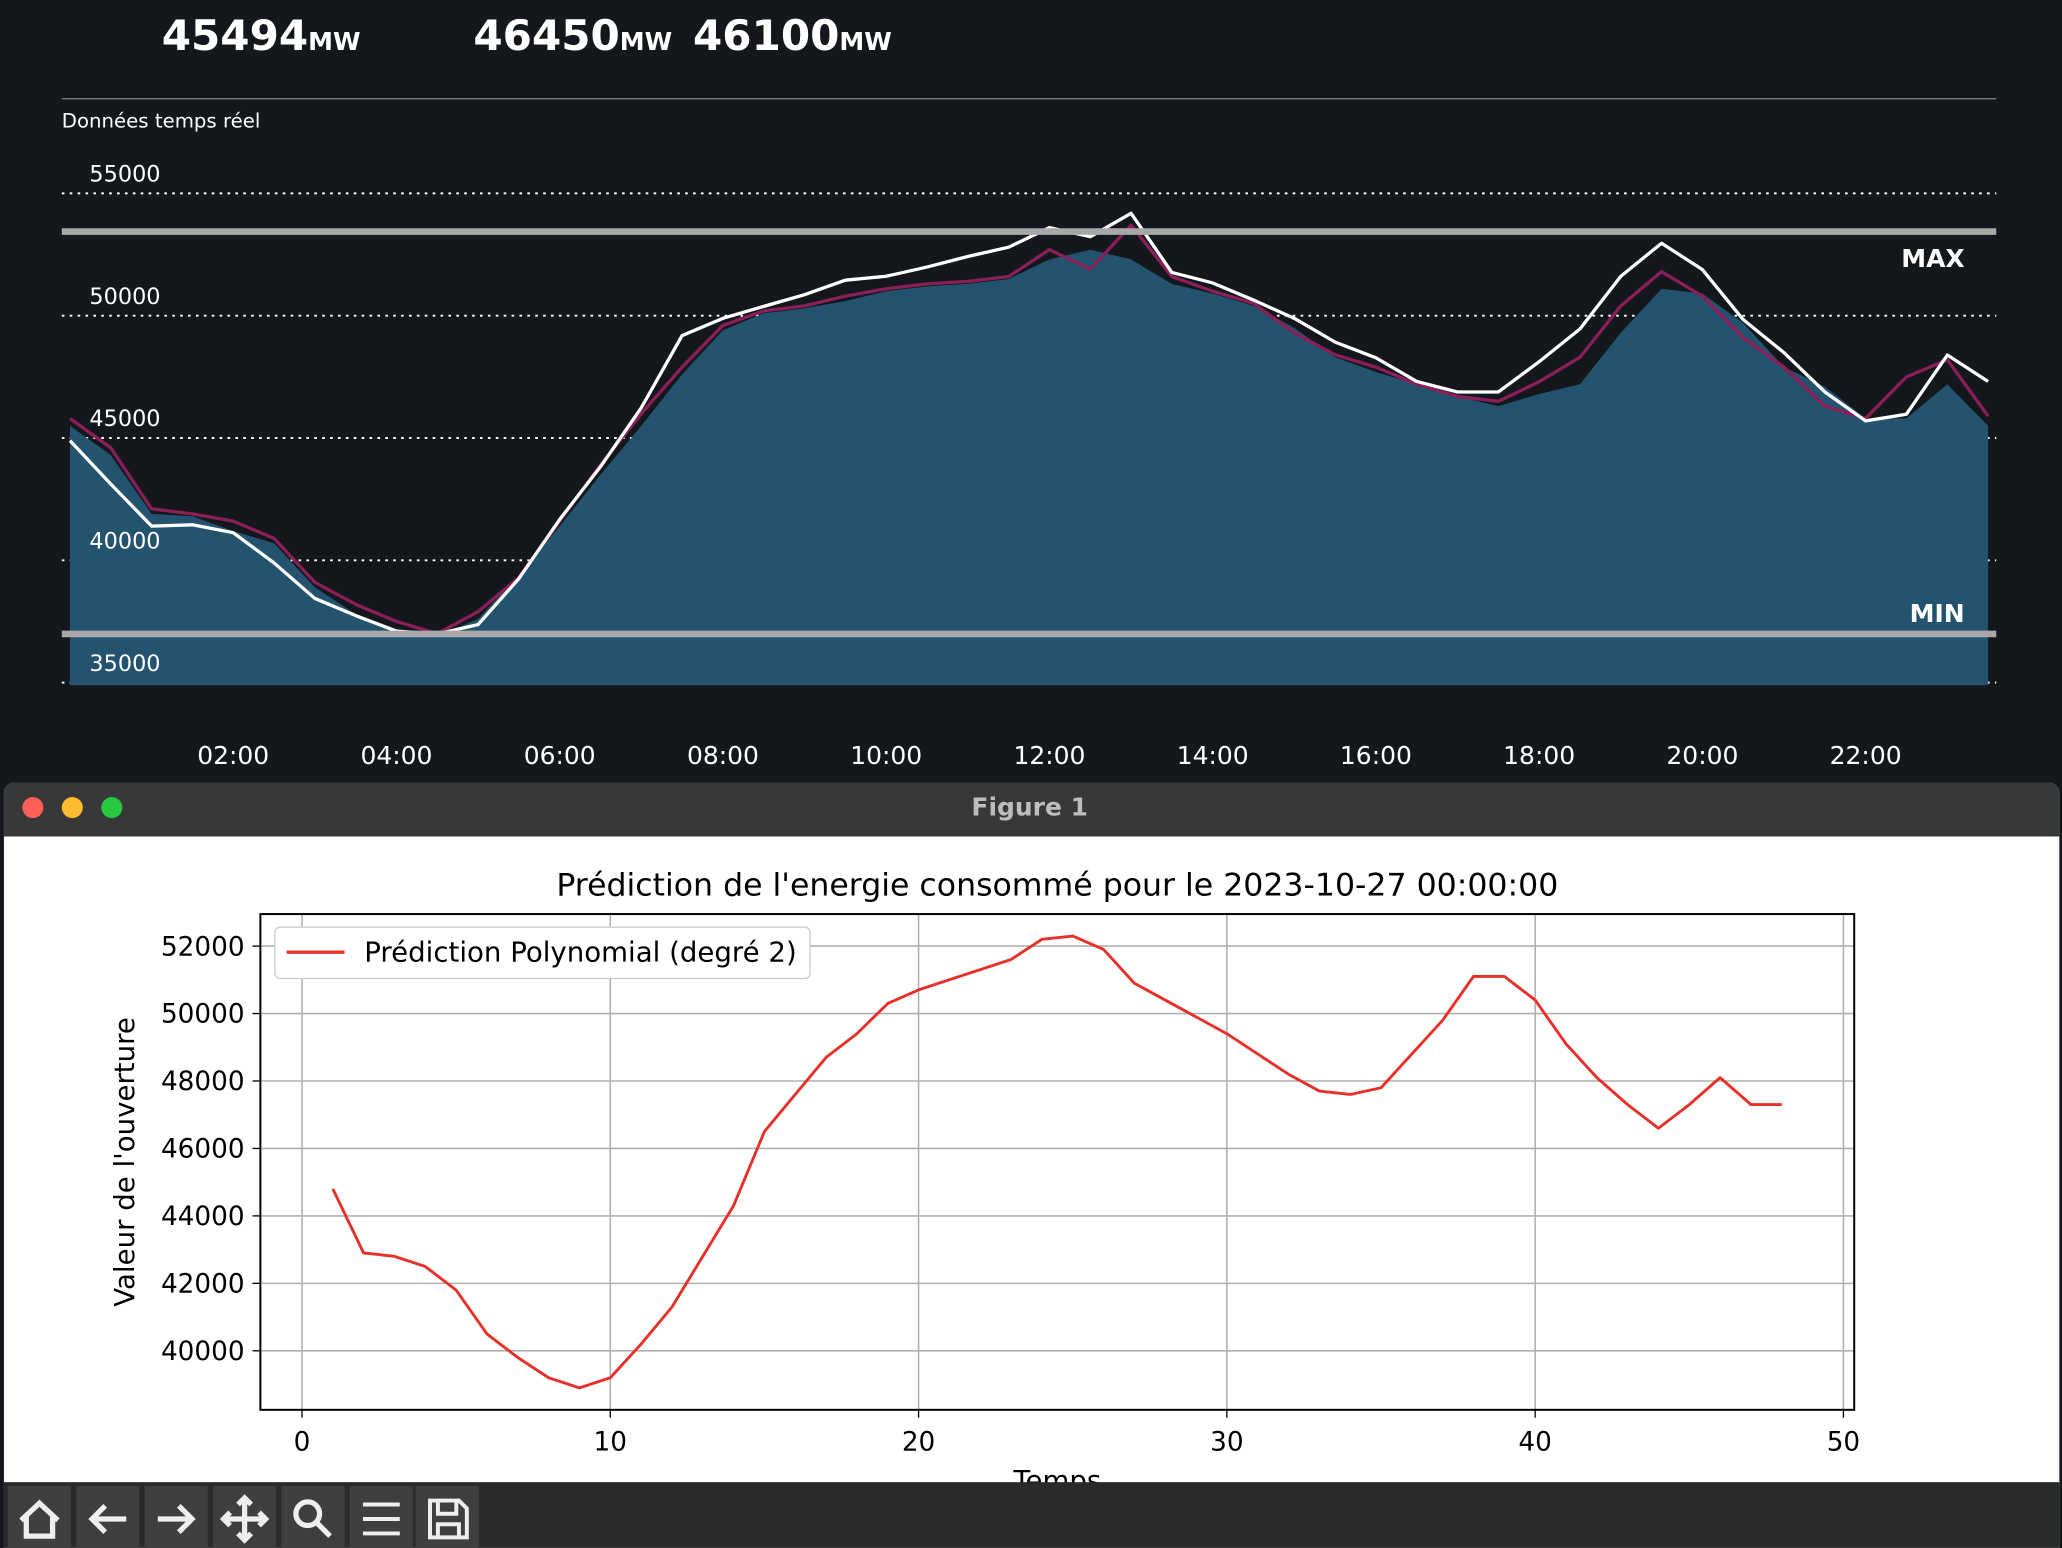 The image size is (2062, 1548). I want to click on y-tick-label: 35000, so click(124, 664).